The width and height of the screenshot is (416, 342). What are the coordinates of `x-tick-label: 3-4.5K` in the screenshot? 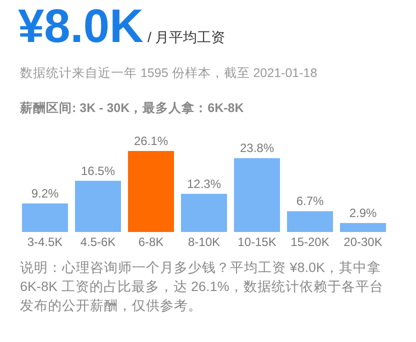 It's located at (45, 242).